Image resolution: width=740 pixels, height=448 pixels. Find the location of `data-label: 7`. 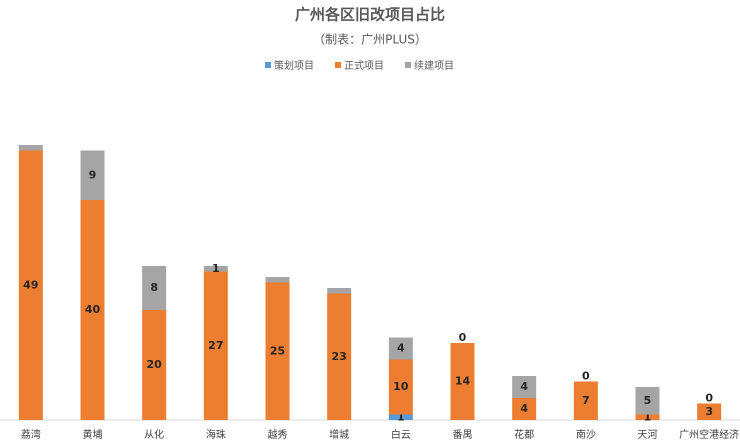

data-label: 7 is located at coordinates (586, 400).